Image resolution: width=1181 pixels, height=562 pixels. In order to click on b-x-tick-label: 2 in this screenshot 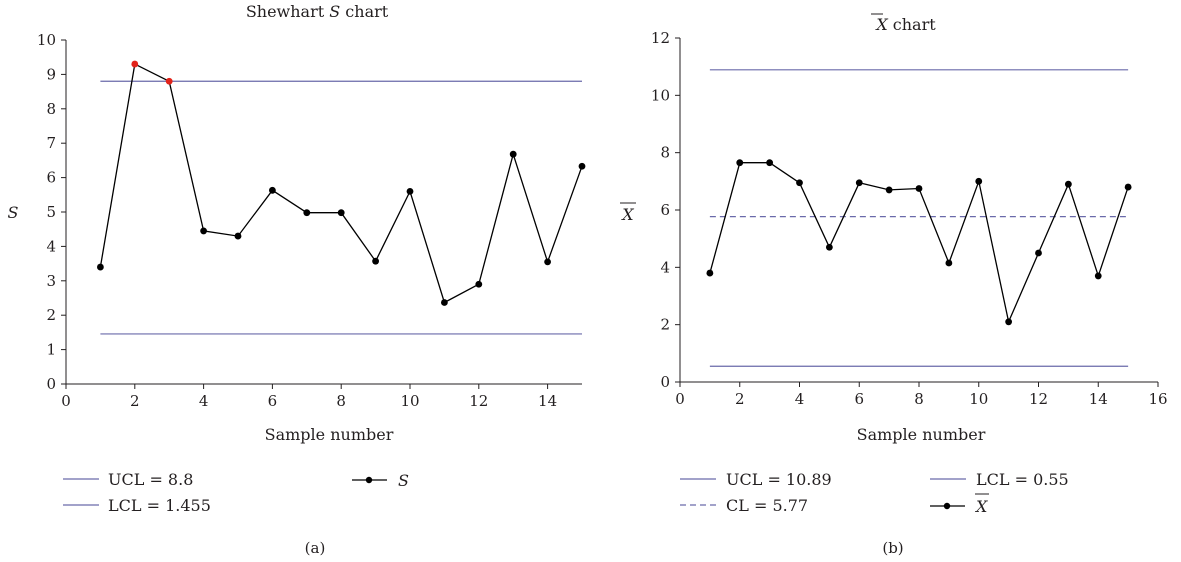, I will do `click(740, 399)`.